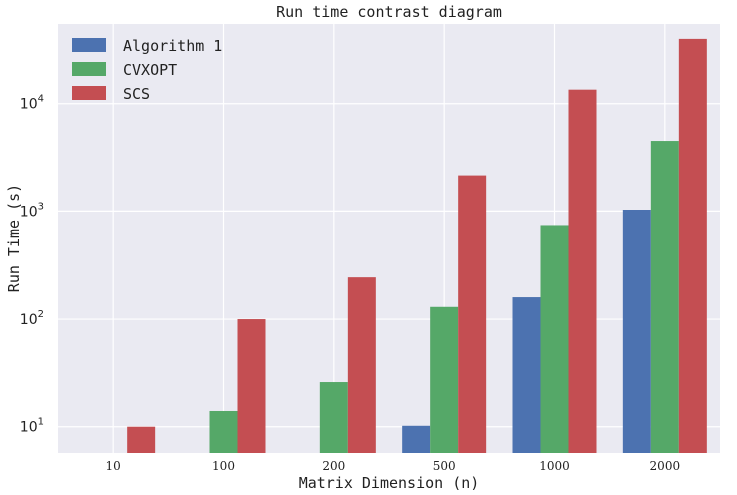 The image size is (737, 495). What do you see at coordinates (32, 103) in the screenshot?
I see `y-tick-label: 10⁴` at bounding box center [32, 103].